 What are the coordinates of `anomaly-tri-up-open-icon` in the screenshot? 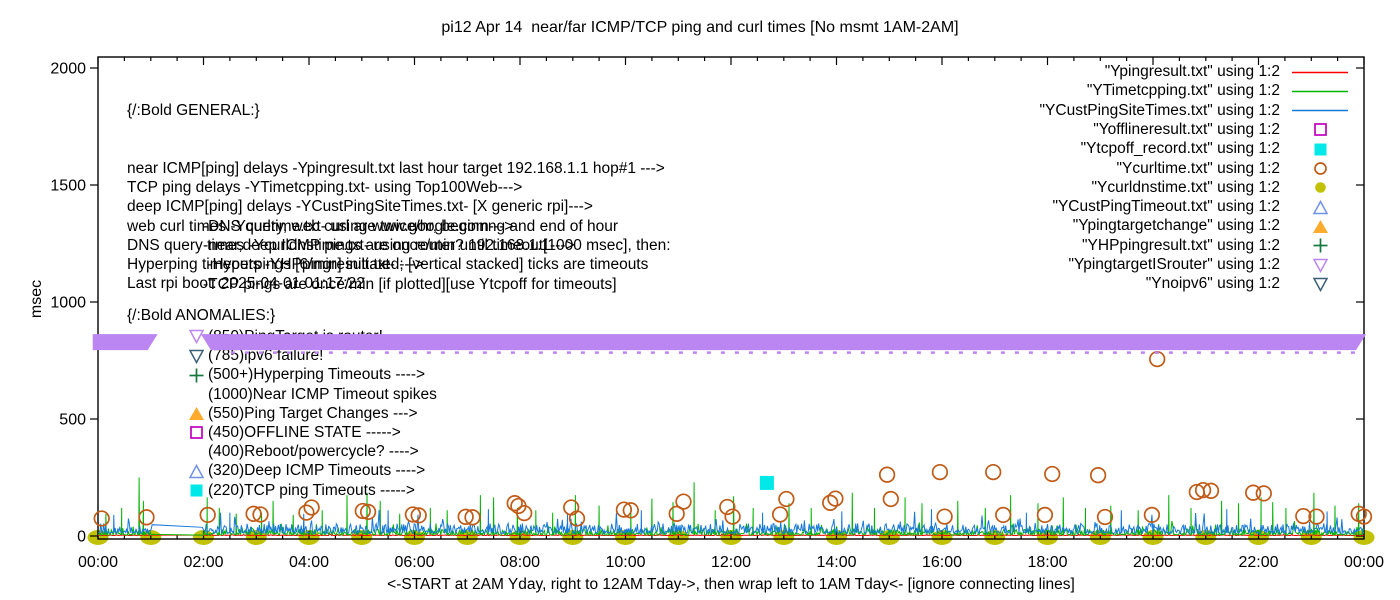 It's located at (196, 471).